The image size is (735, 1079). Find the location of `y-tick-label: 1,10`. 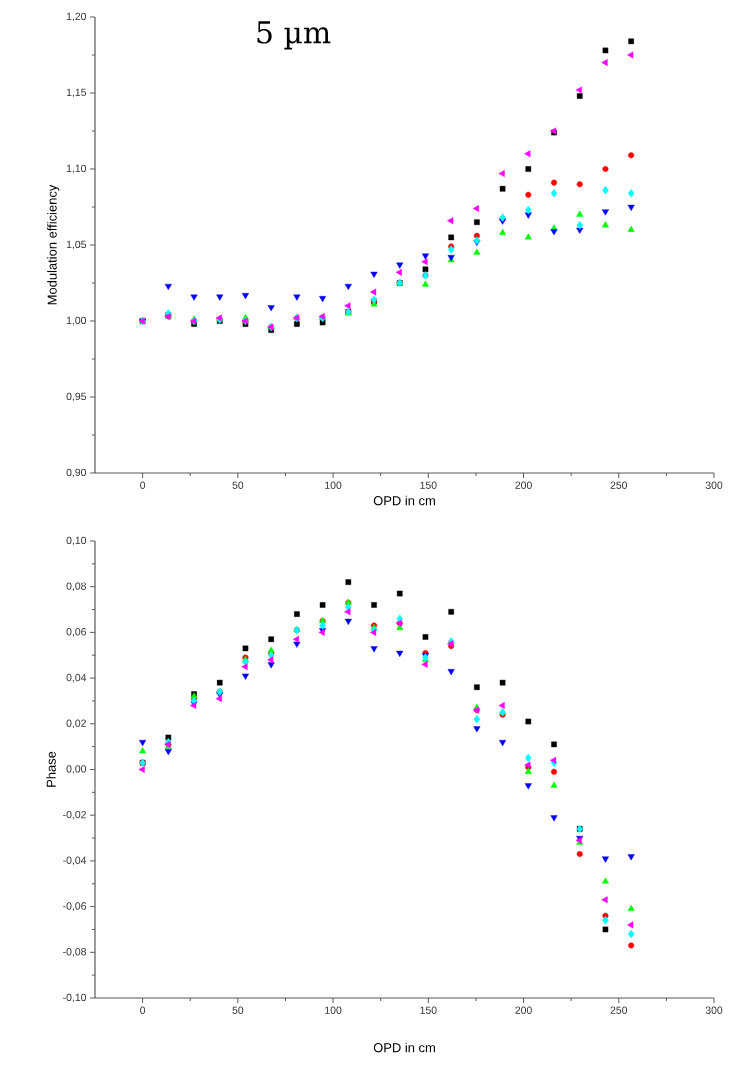

y-tick-label: 1,10 is located at coordinates (76, 169).